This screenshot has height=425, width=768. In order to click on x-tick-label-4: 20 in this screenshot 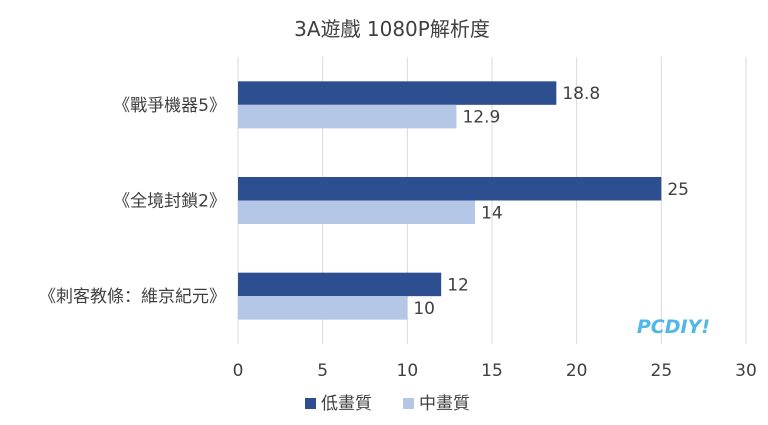, I will do `click(577, 371)`.